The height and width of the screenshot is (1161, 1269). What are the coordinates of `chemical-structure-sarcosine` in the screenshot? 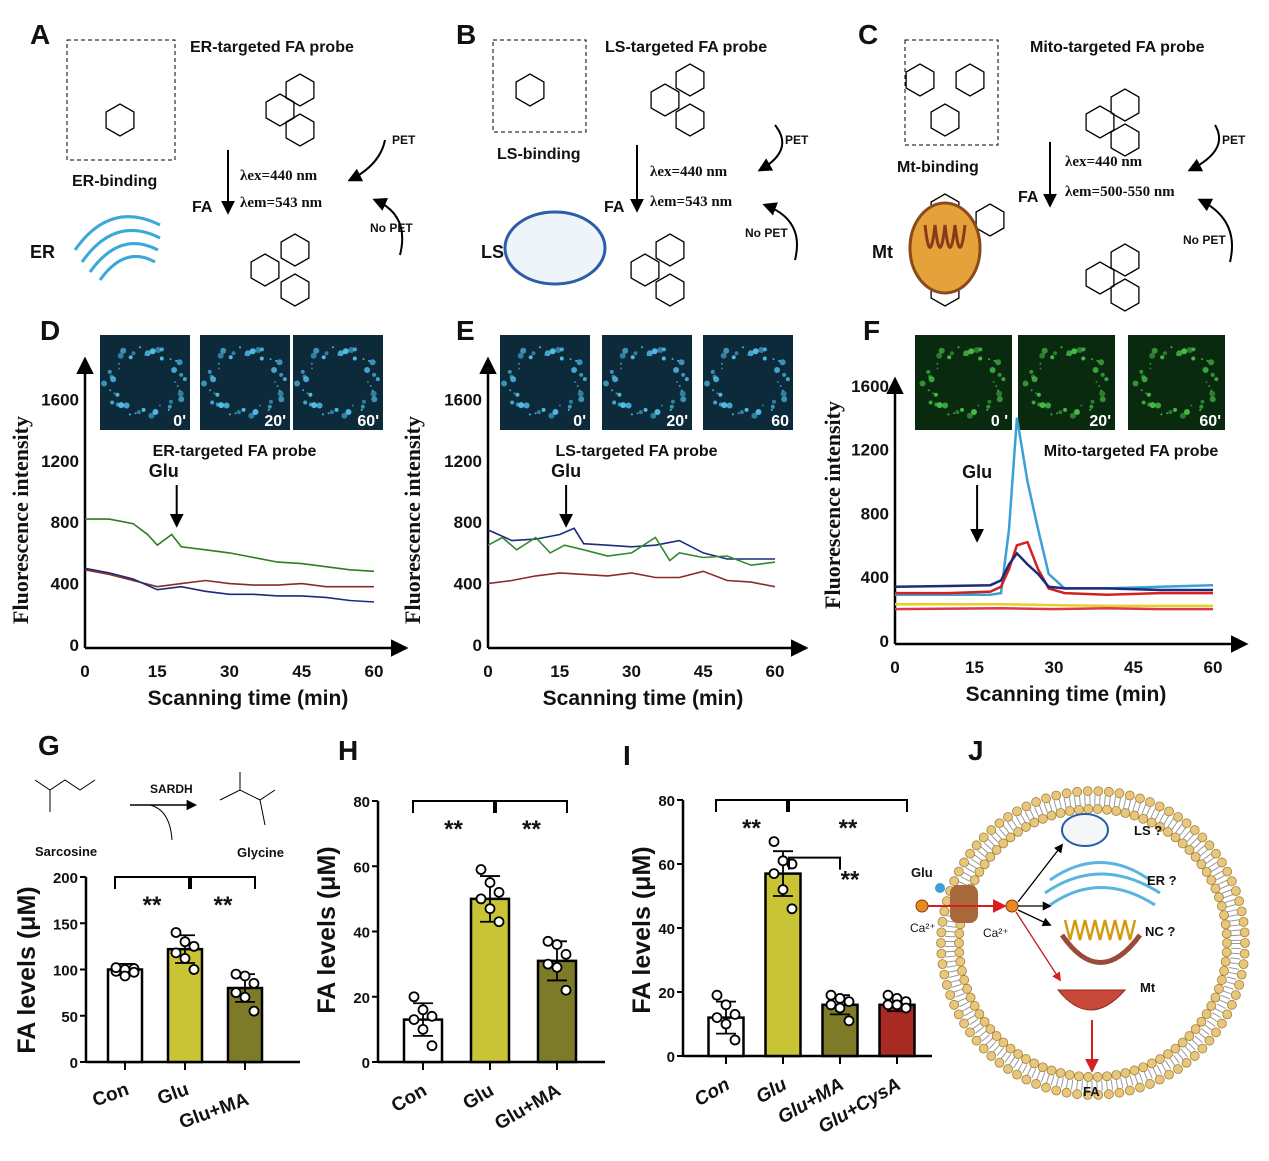 It's located at (65, 795).